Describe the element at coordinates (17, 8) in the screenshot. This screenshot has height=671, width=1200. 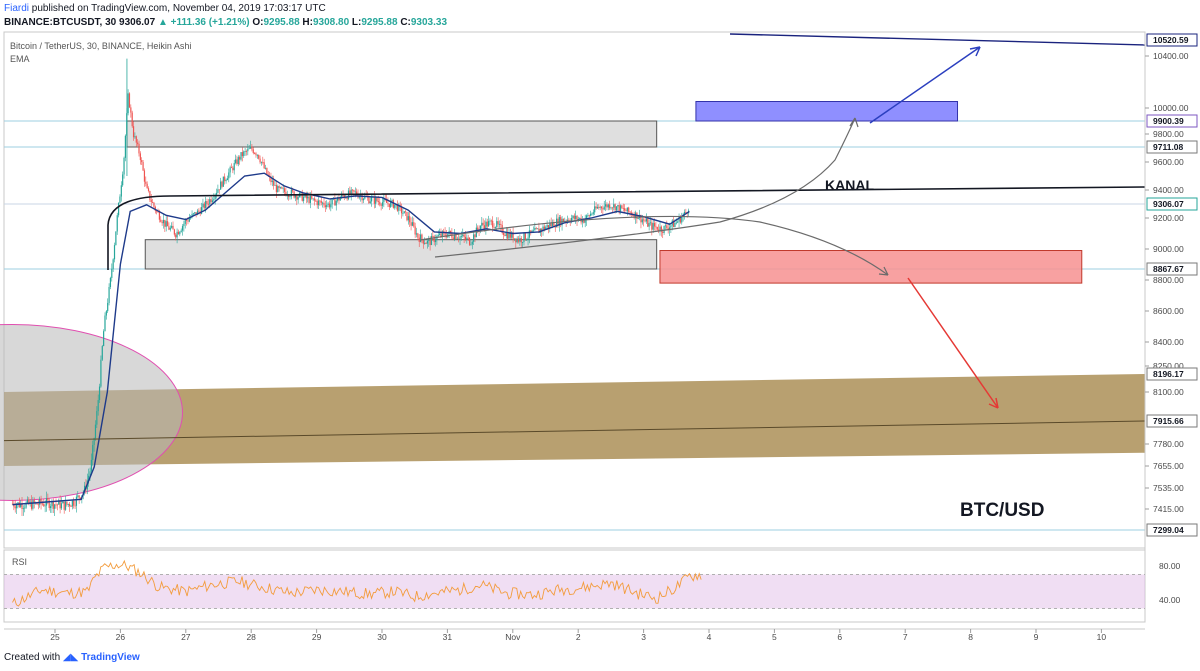
I see `author-name: Fiardi` at that location.